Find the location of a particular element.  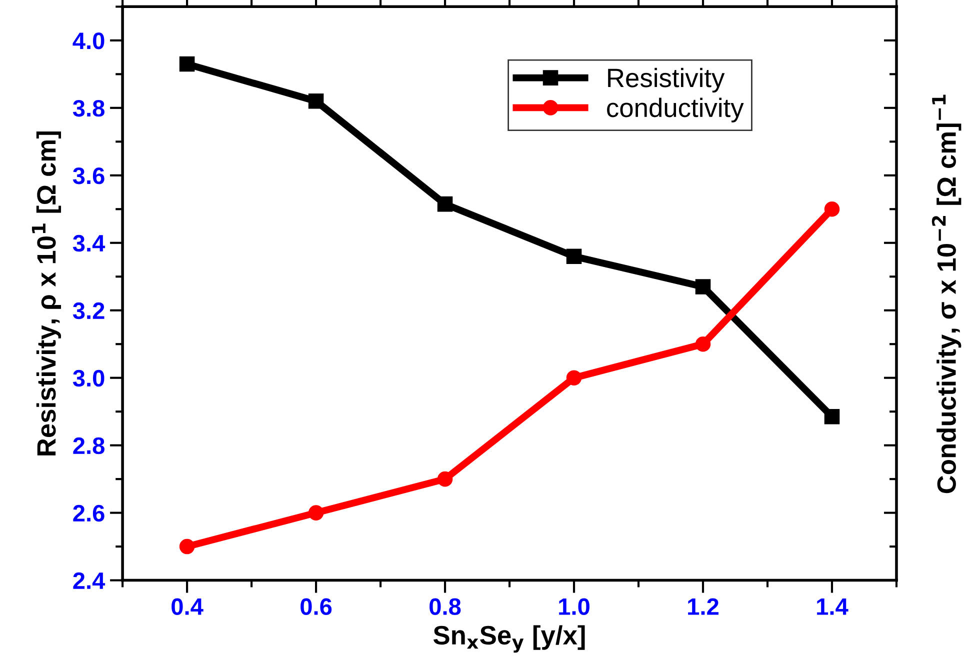

x-tick-label: 1.2 is located at coordinates (703, 606).